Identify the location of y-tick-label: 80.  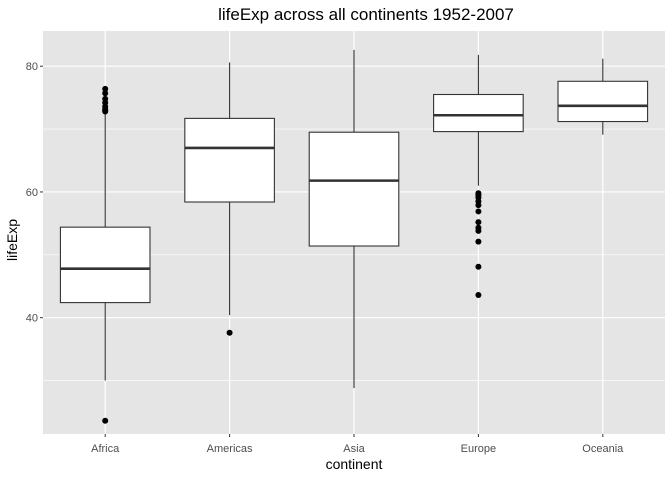
(32, 67).